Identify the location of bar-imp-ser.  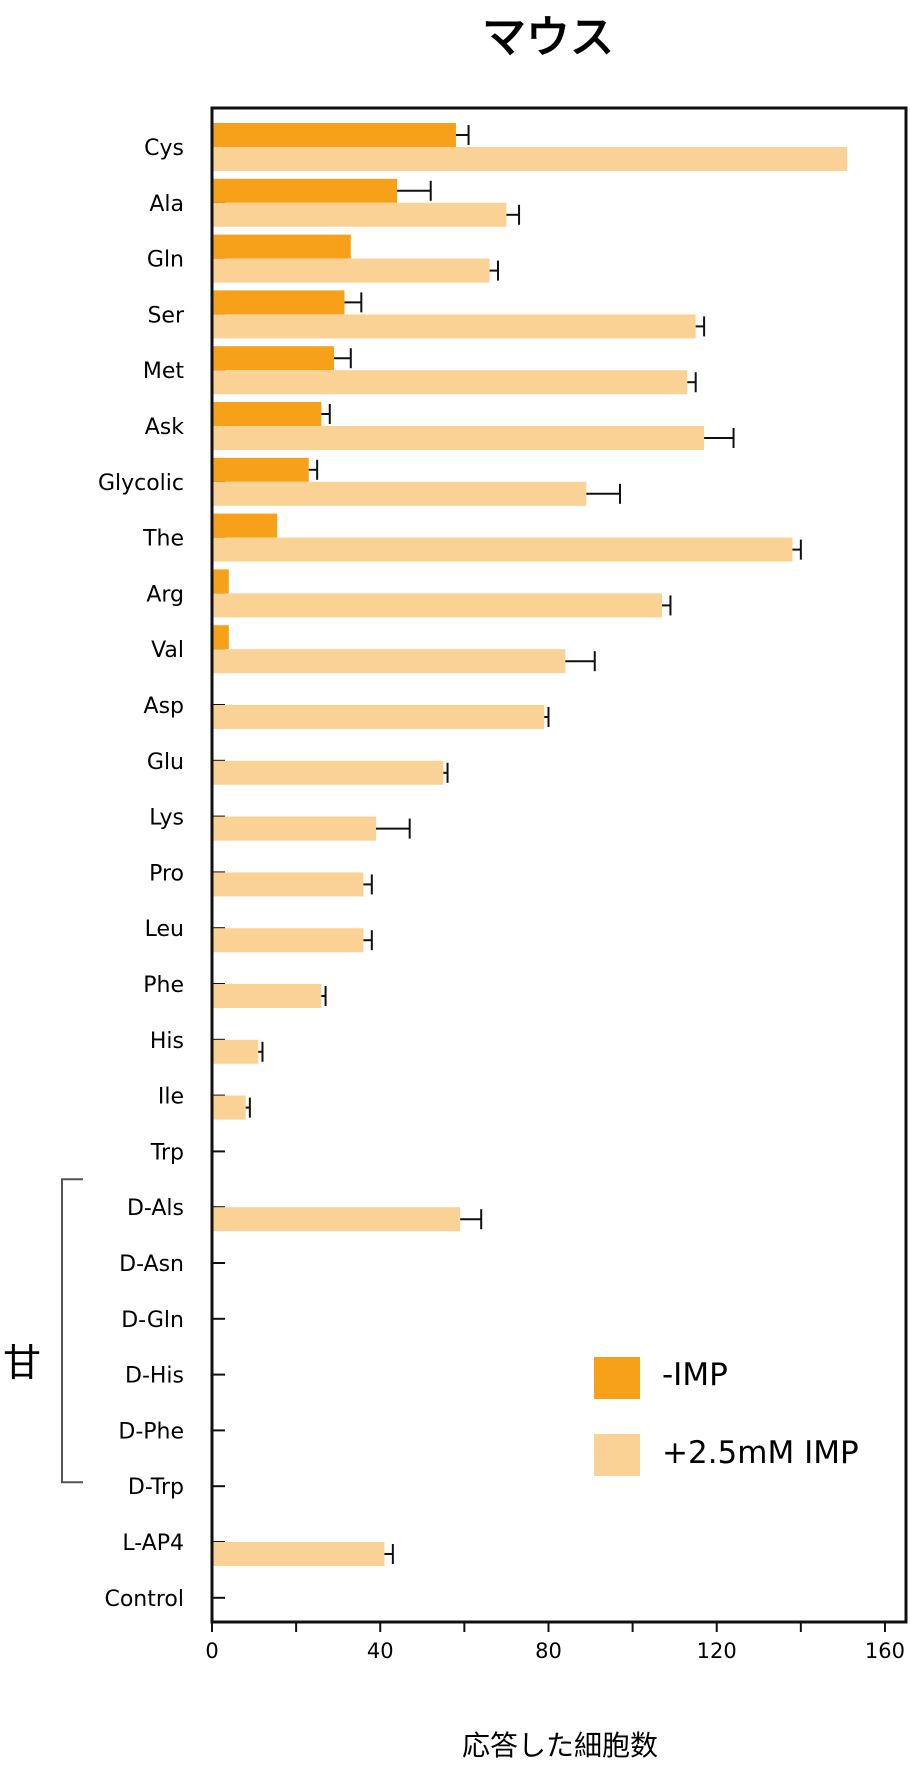
(278, 302).